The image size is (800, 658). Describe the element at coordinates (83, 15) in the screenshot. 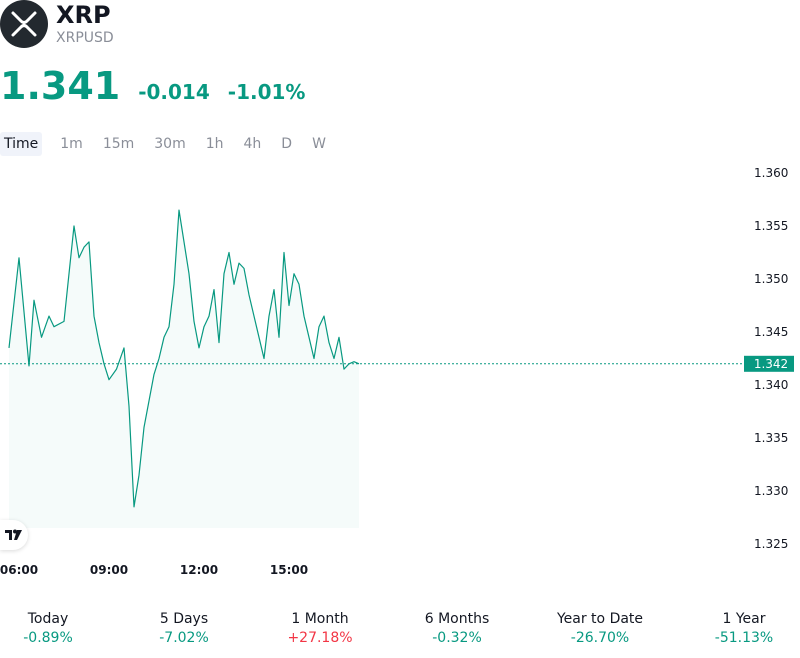

I see `symbol-name: XRP` at that location.